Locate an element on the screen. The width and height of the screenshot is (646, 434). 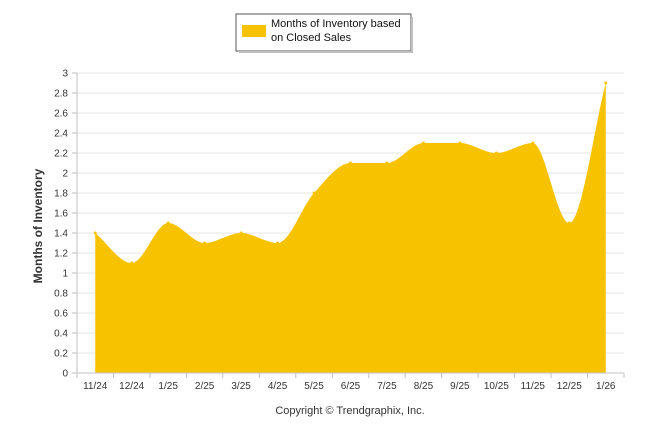
x-tick-label: 7/25 is located at coordinates (387, 386).